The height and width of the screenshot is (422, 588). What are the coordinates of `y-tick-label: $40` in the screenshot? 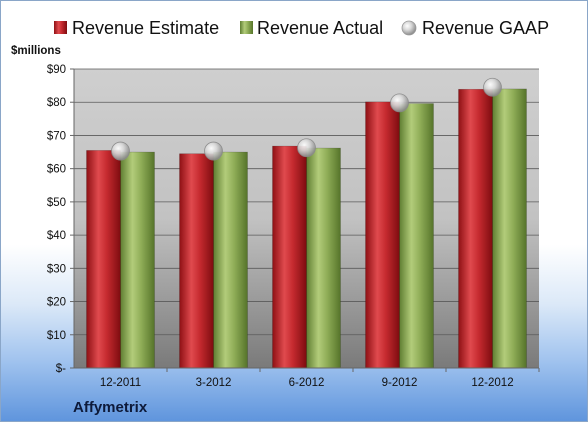 It's located at (56, 236).